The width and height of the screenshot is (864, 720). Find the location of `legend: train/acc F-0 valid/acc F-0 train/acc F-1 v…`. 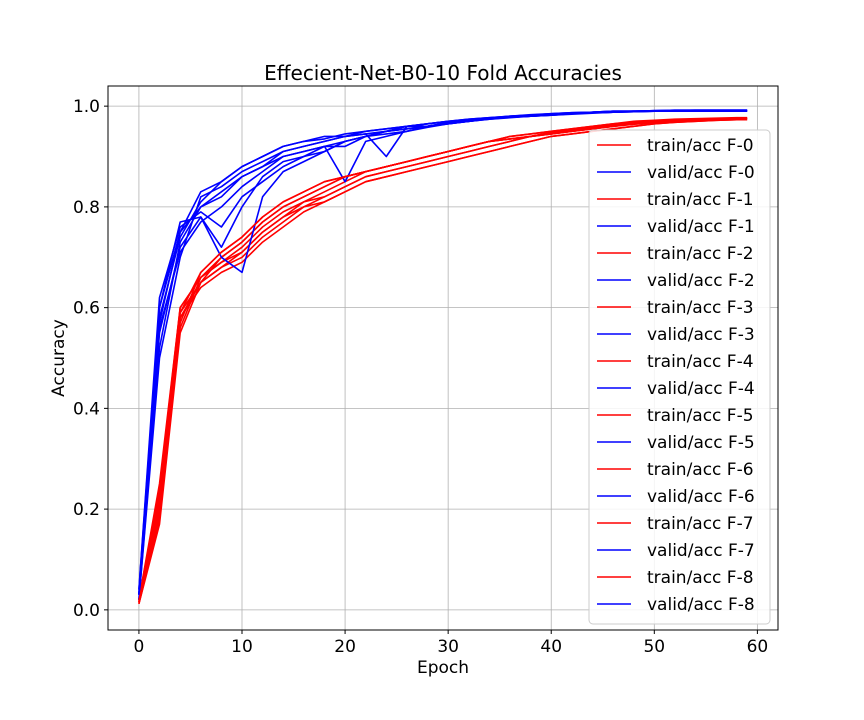

legend: train/acc F-0 valid/acc F-0 train/acc F-1 v… is located at coordinates (679, 377).